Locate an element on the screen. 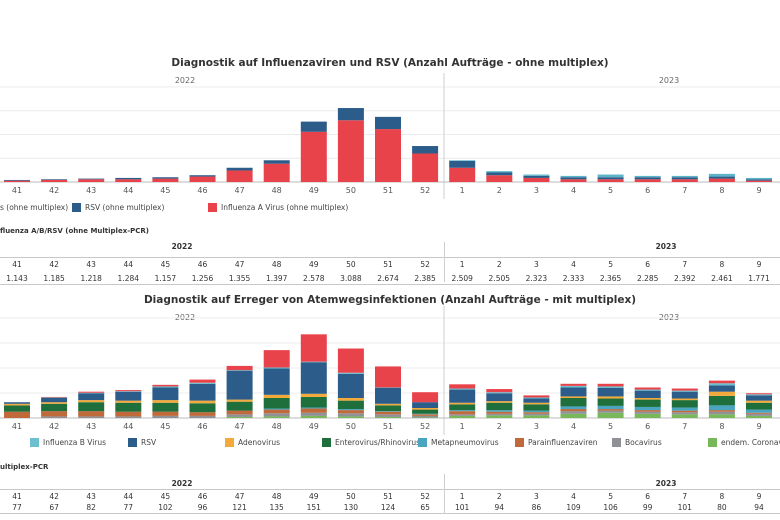  table2-value: 99 is located at coordinates (647, 507).